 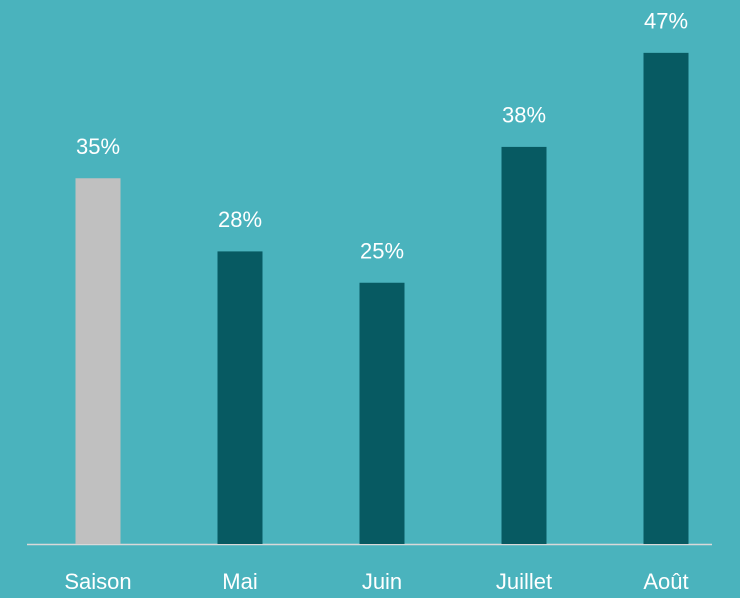 What do you see at coordinates (666, 21) in the screenshot?
I see `value-label: 47%` at bounding box center [666, 21].